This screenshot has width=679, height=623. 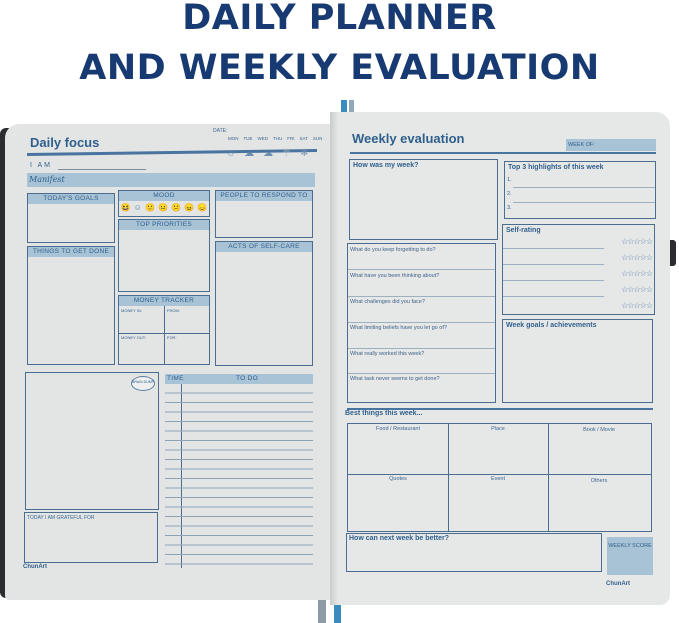 I want to click on self-care-header: ACTS OF SELF-CARE, so click(x=264, y=247).